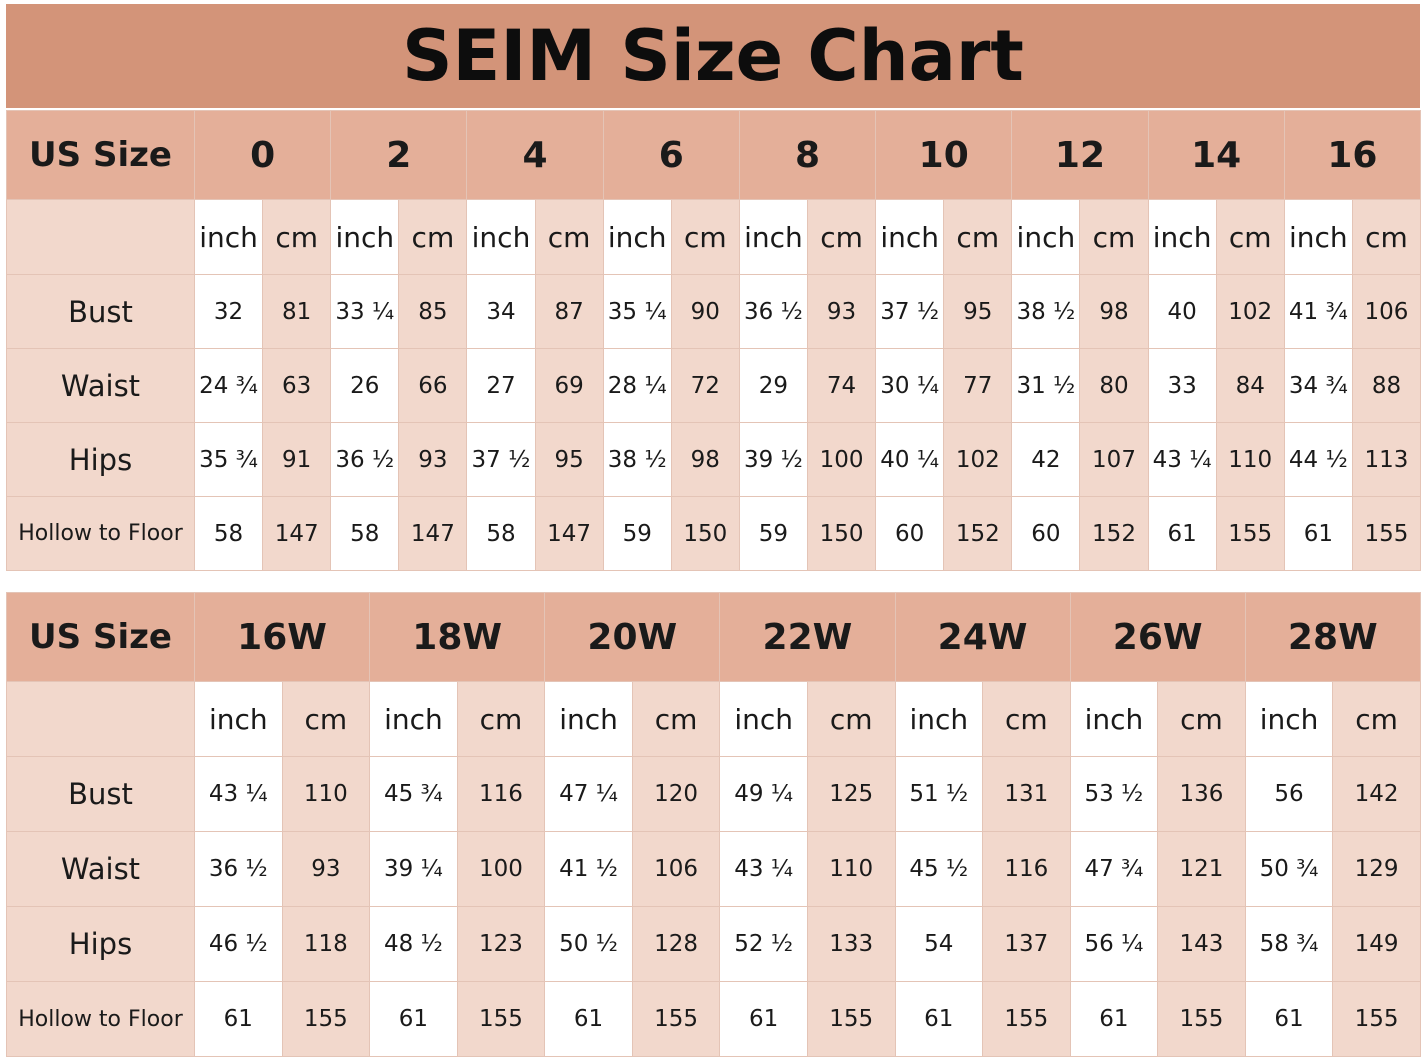 This screenshot has width=1426, height=1064. Describe the element at coordinates (1046, 311) in the screenshot. I see `measurement-value: 38 ½` at that location.